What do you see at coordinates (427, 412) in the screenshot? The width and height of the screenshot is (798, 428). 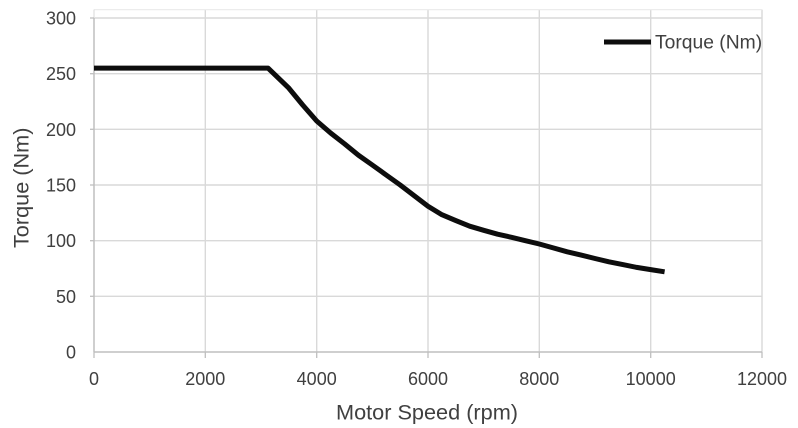 I see `svg-text: Motor Speed (rpm)` at bounding box center [427, 412].